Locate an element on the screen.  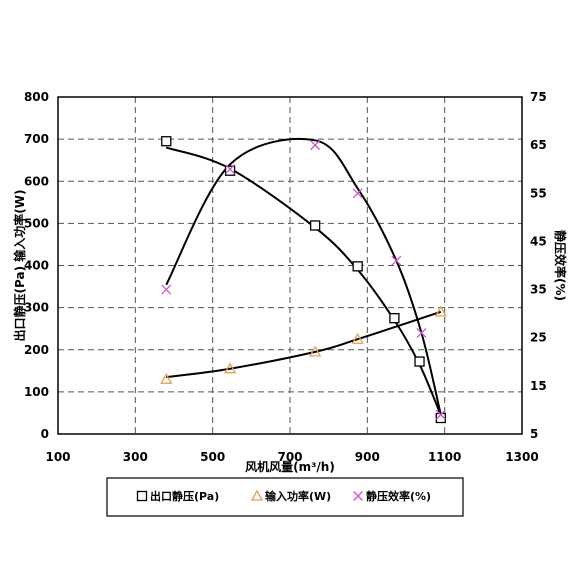
x-tick-label: 500 is located at coordinates (212, 457).